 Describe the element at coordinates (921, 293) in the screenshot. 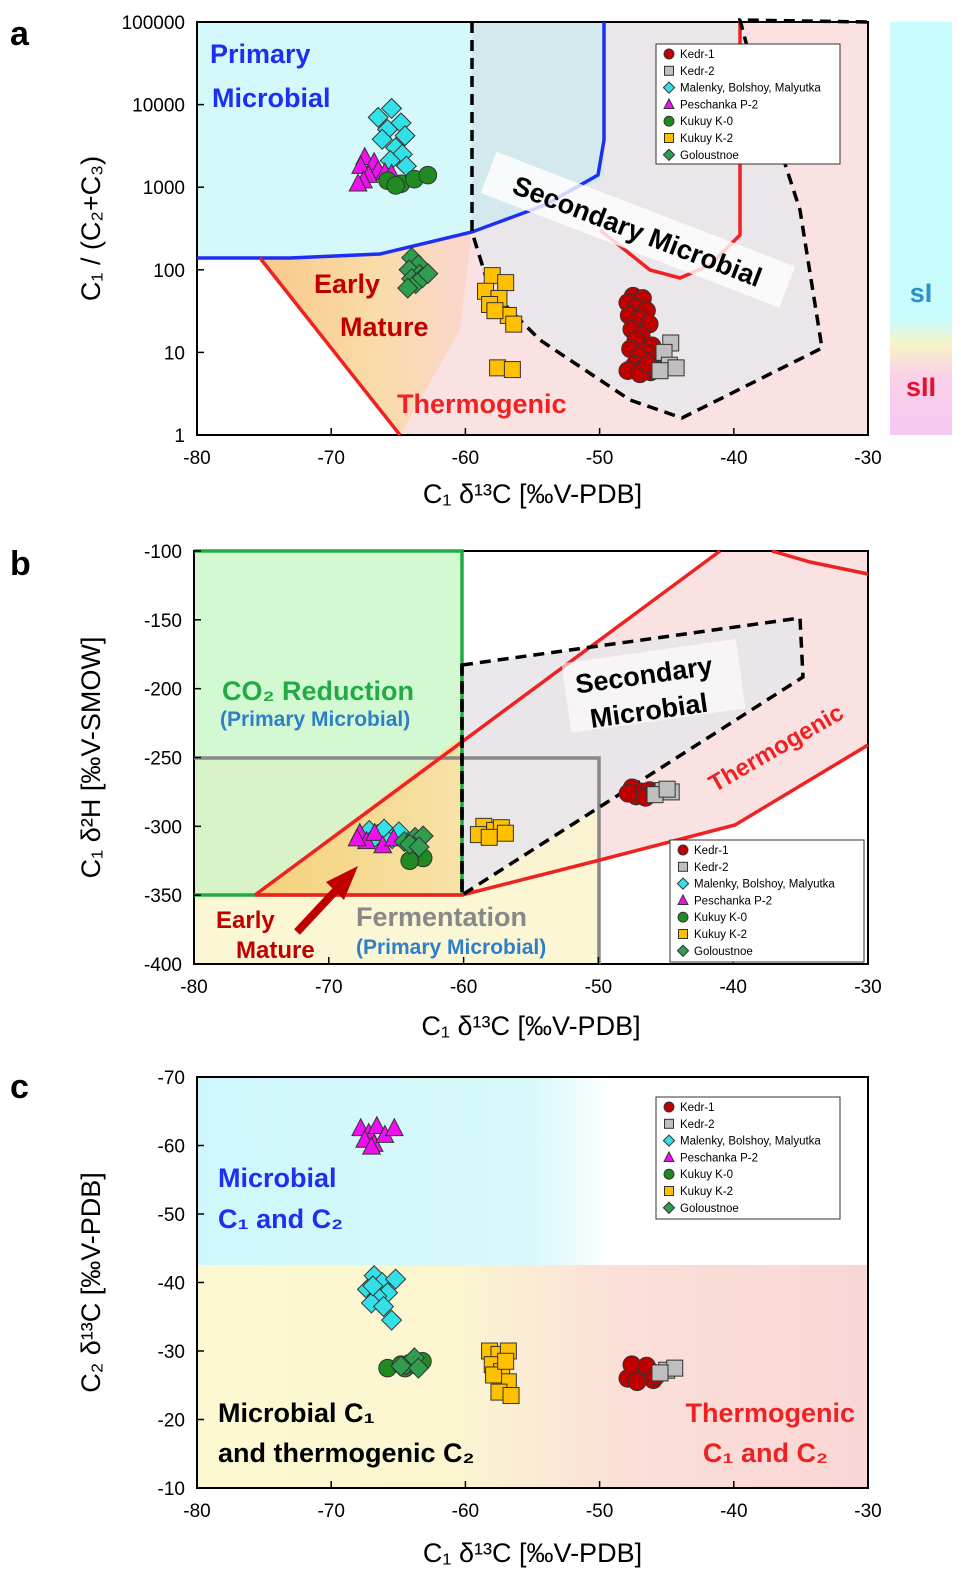

I see `side-bar-upper-label: sI` at that location.